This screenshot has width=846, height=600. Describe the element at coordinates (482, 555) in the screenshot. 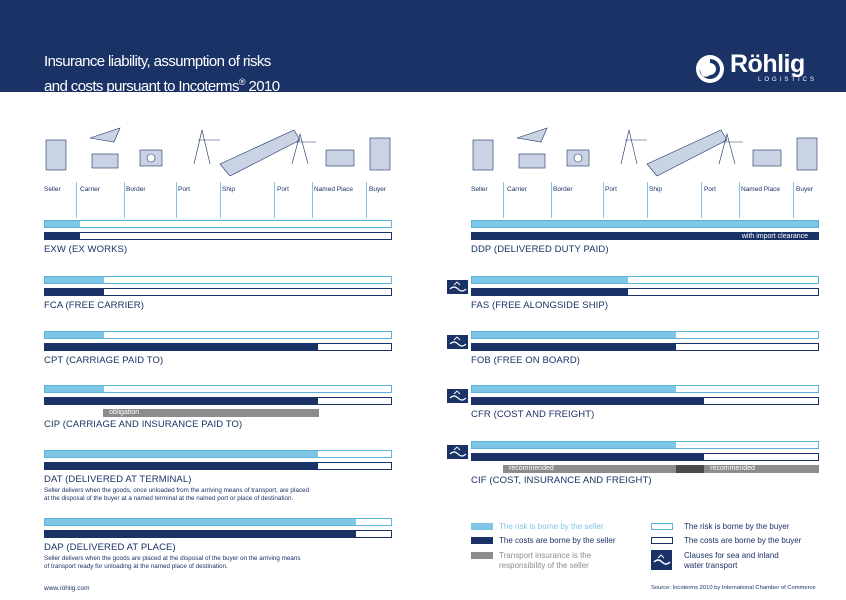

I see `legend-swatch-insurance` at that location.